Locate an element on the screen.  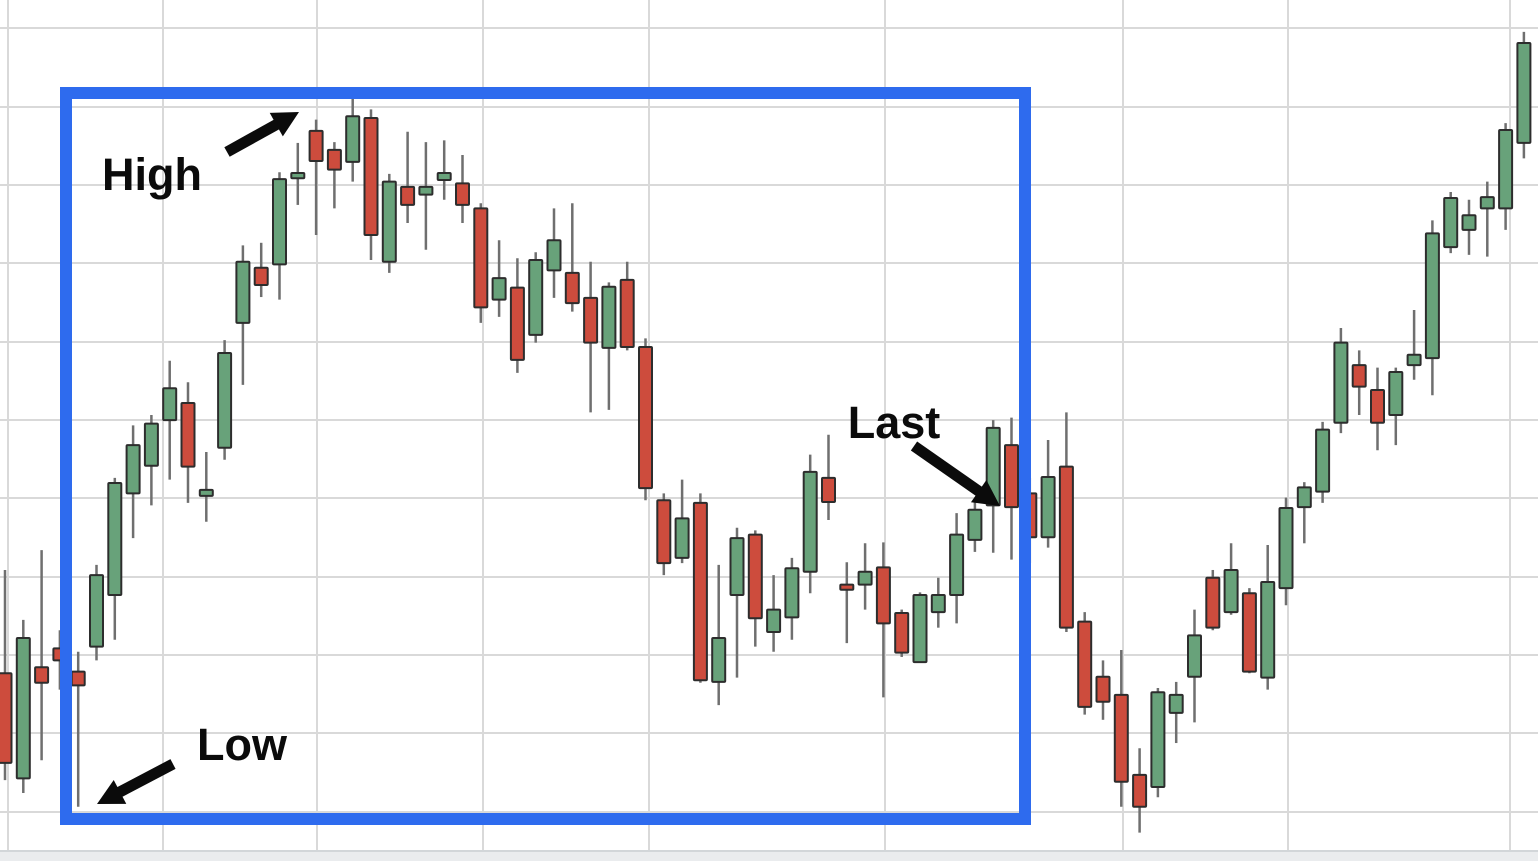
bottom-strip is located at coordinates (769, 856).